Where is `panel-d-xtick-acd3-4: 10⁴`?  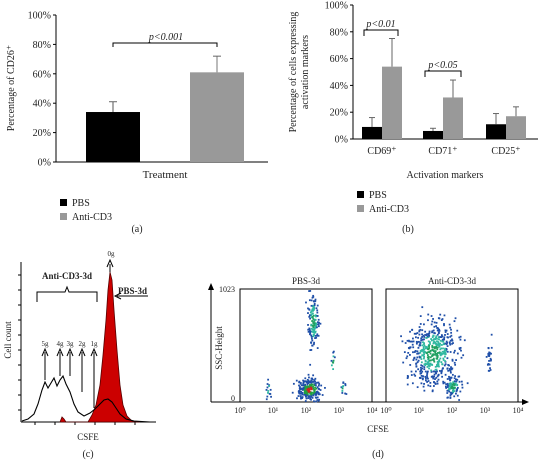 panel-d-xtick-acd3-4: 10⁴ is located at coordinates (518, 410).